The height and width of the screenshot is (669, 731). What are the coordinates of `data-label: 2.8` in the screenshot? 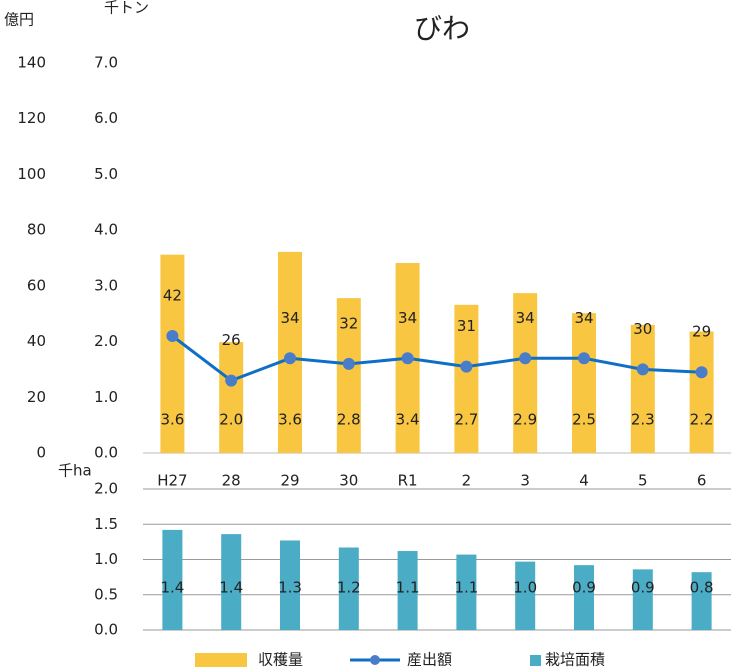 It's located at (349, 420).